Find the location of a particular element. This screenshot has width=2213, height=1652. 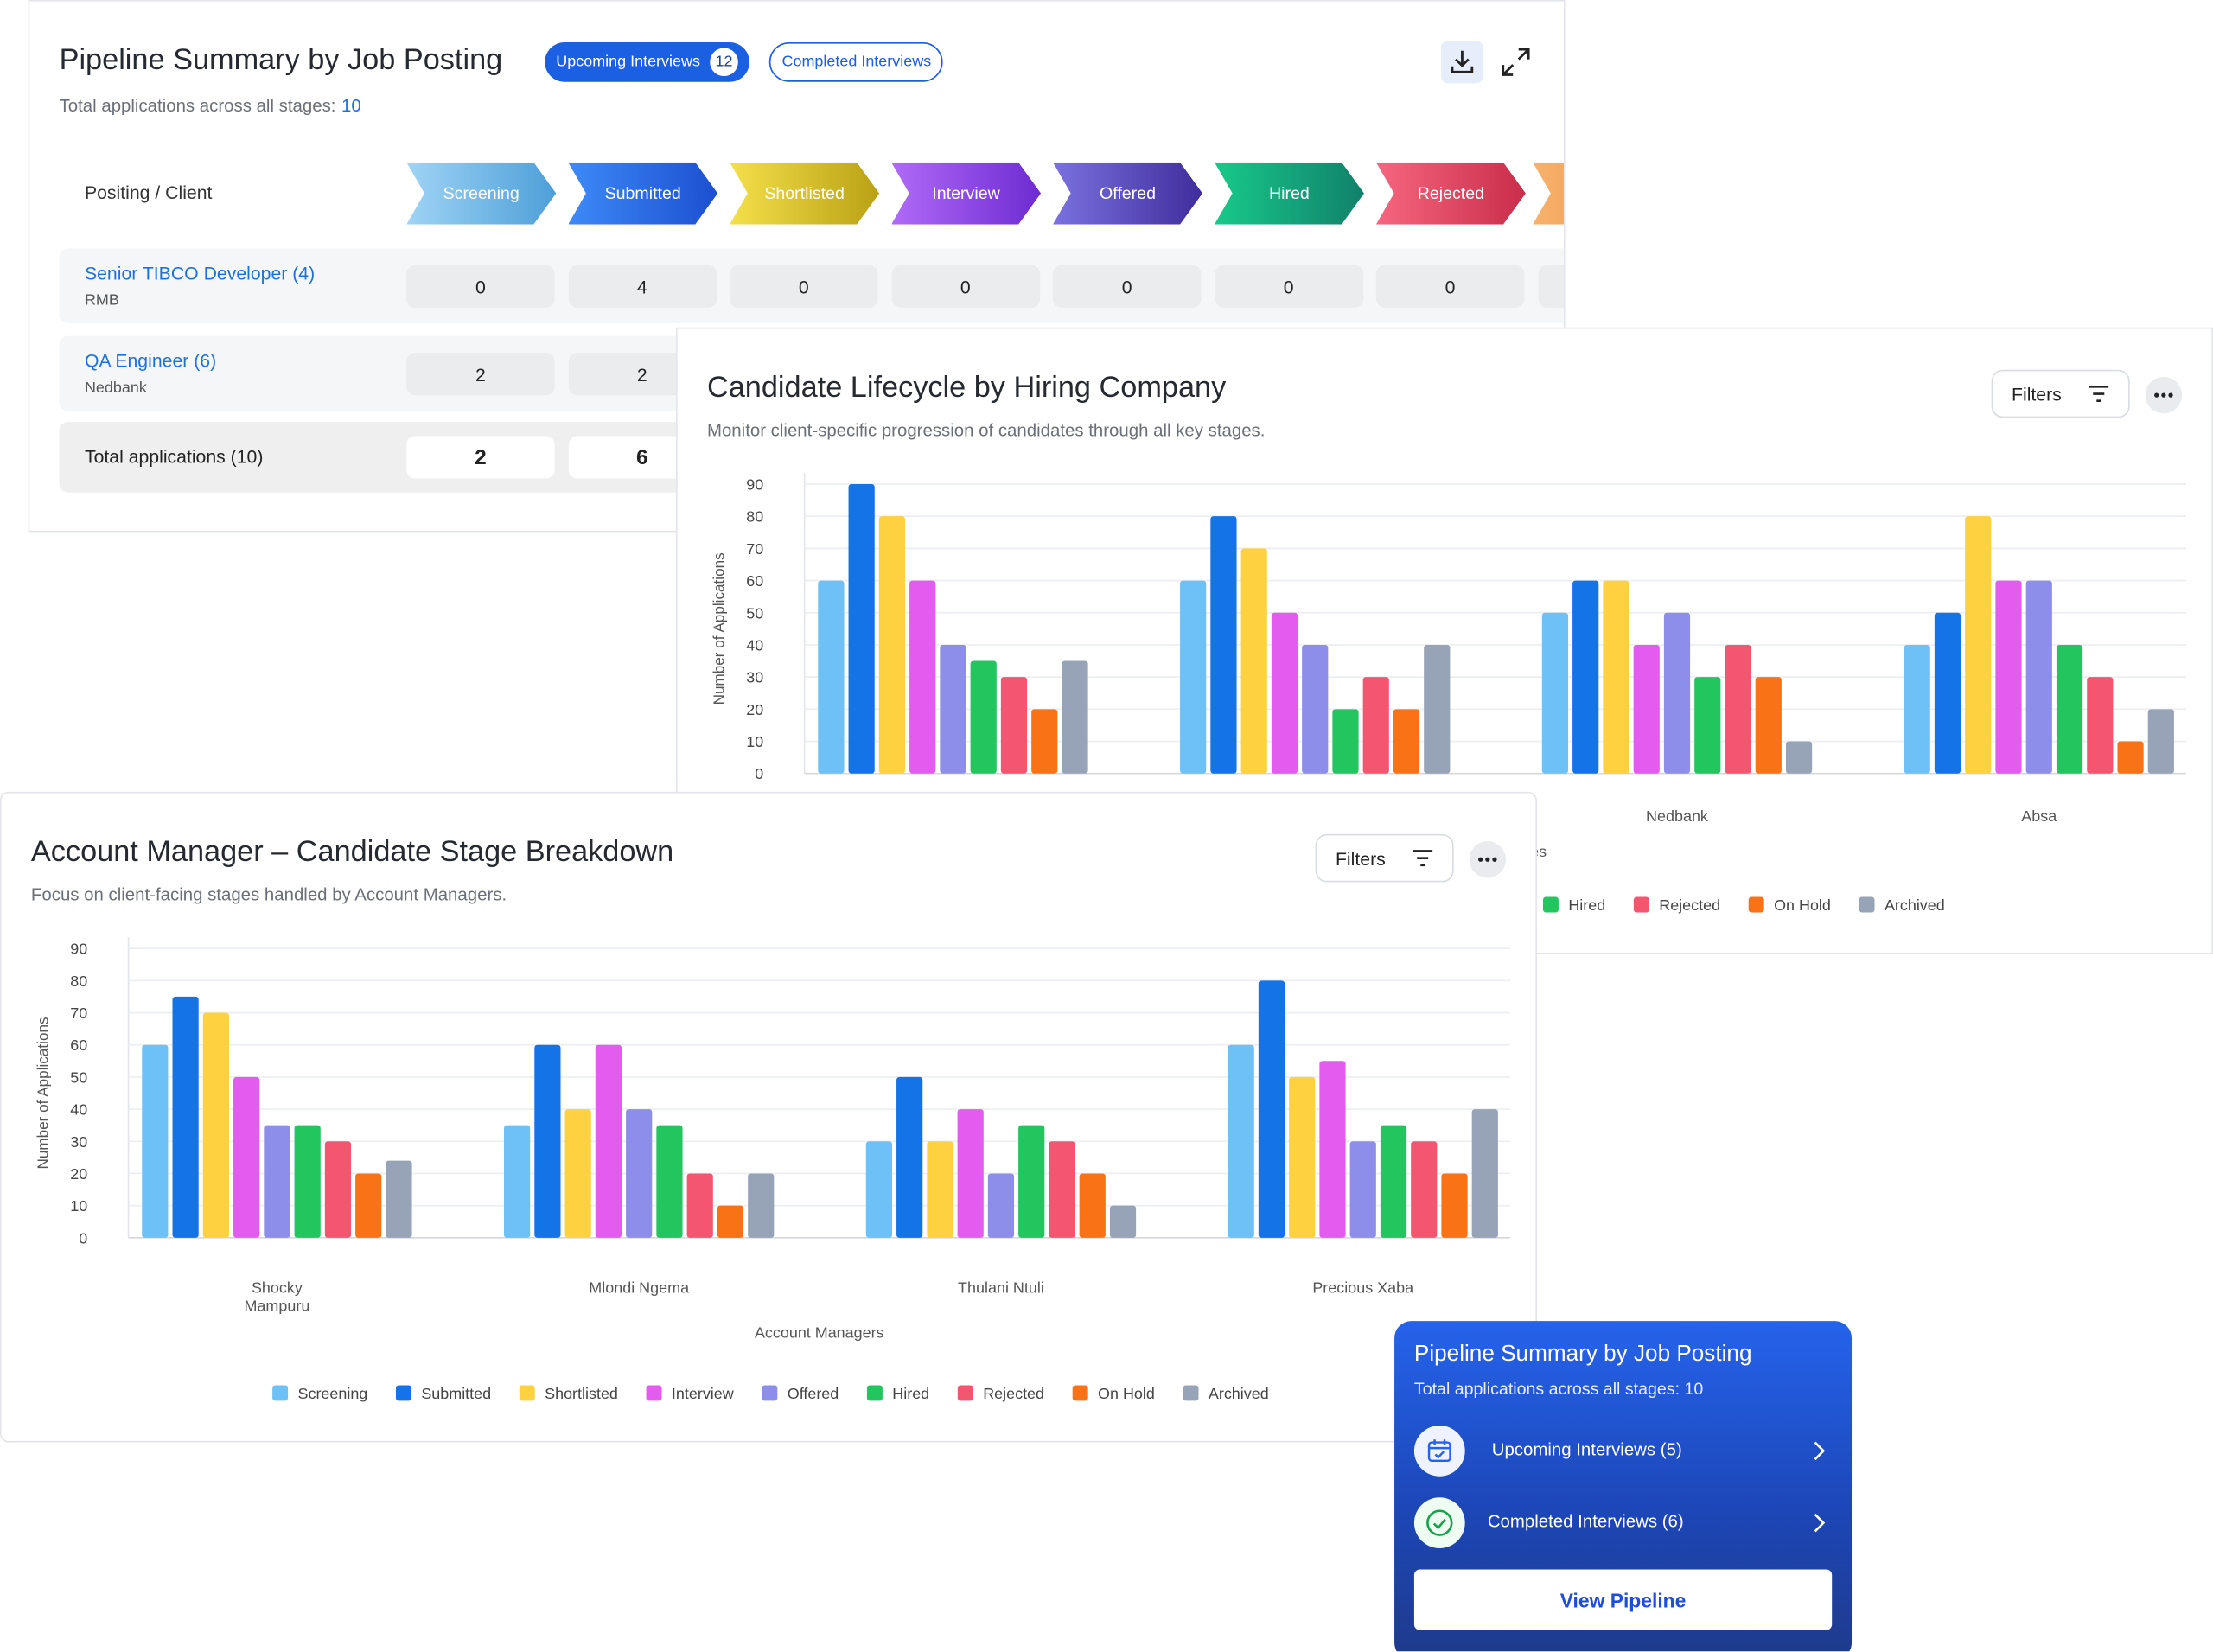

y-tick-label: 80 is located at coordinates (78, 981).